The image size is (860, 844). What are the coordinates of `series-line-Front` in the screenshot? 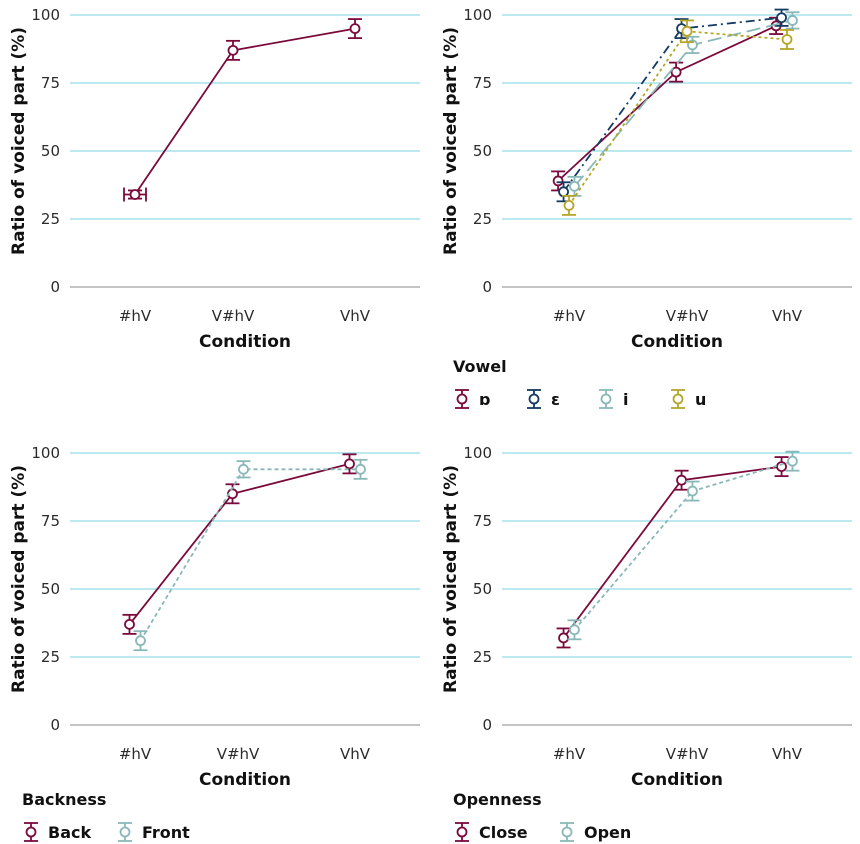 It's located at (250, 555).